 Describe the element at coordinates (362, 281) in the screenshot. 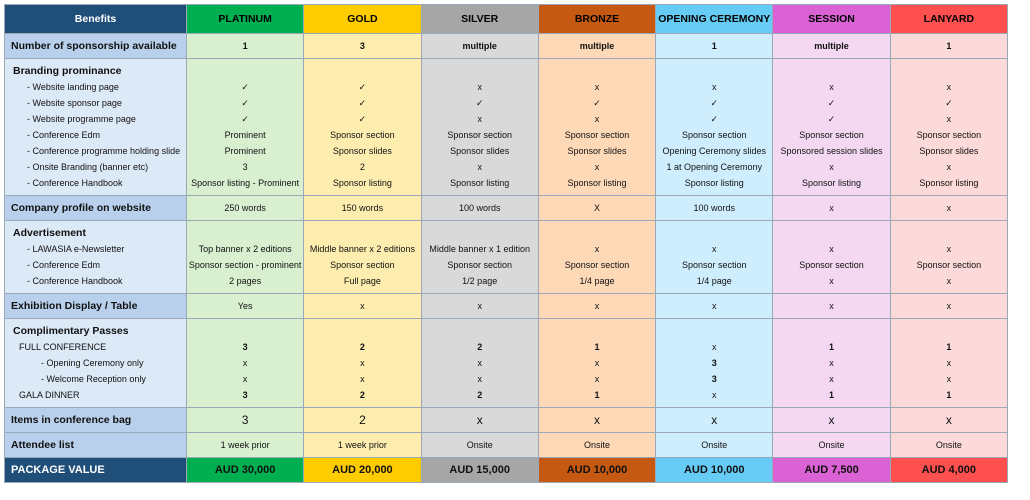

I see `value-text: Full page` at that location.